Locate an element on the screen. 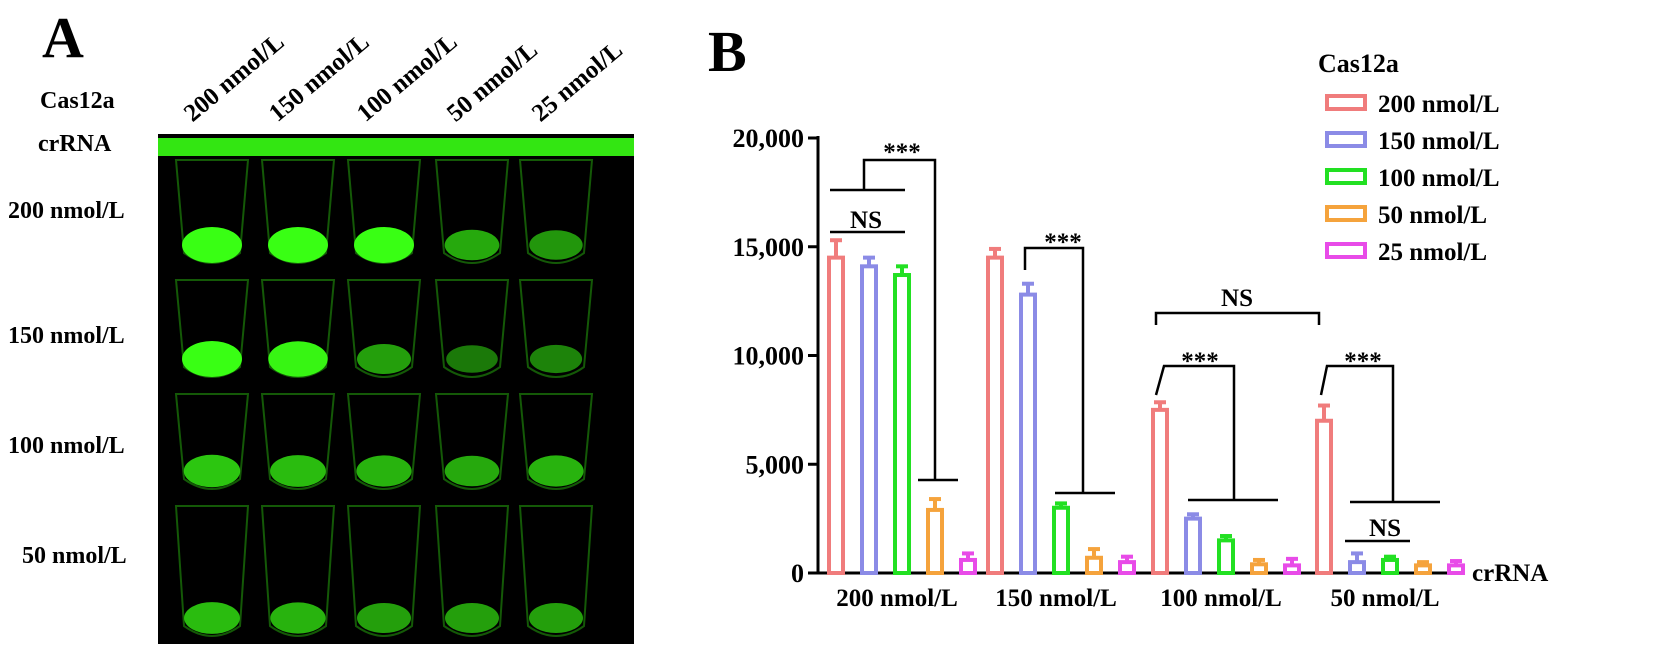 The width and height of the screenshot is (1654, 648). cas12a-axis-label: Cas12a is located at coordinates (77, 101).